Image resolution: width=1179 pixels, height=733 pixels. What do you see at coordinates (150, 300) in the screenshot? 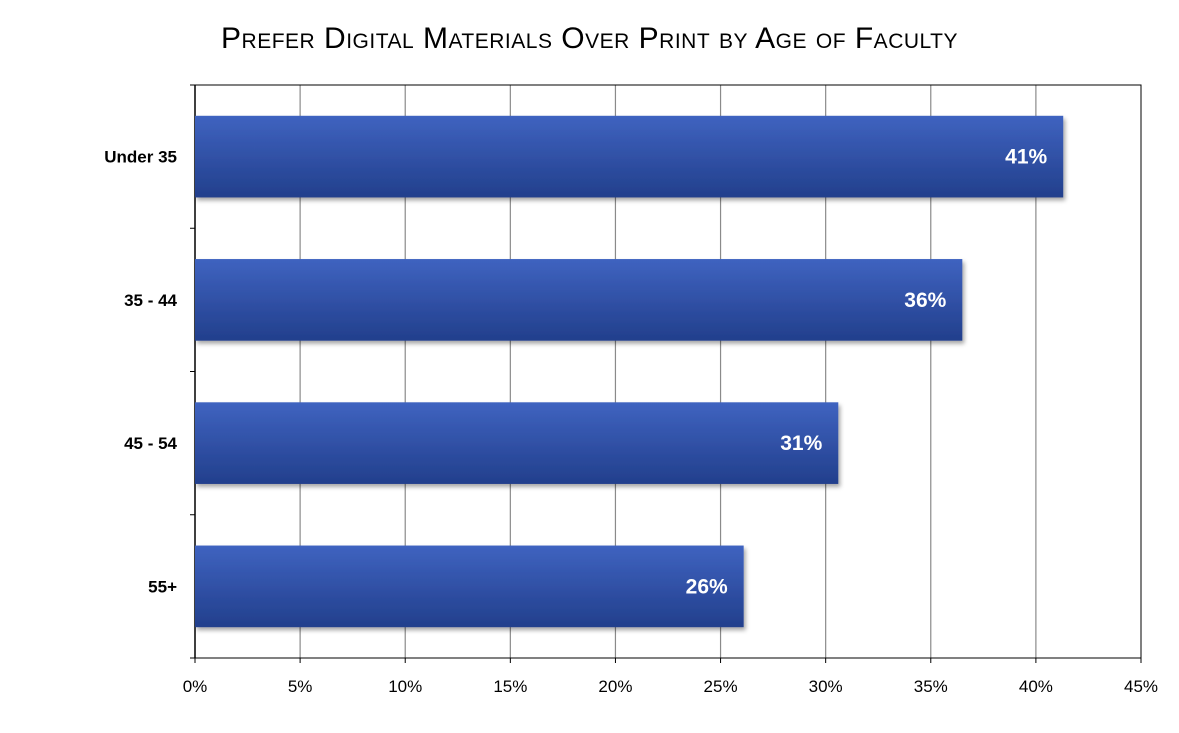
I see `category-label: 35 - 44` at bounding box center [150, 300].